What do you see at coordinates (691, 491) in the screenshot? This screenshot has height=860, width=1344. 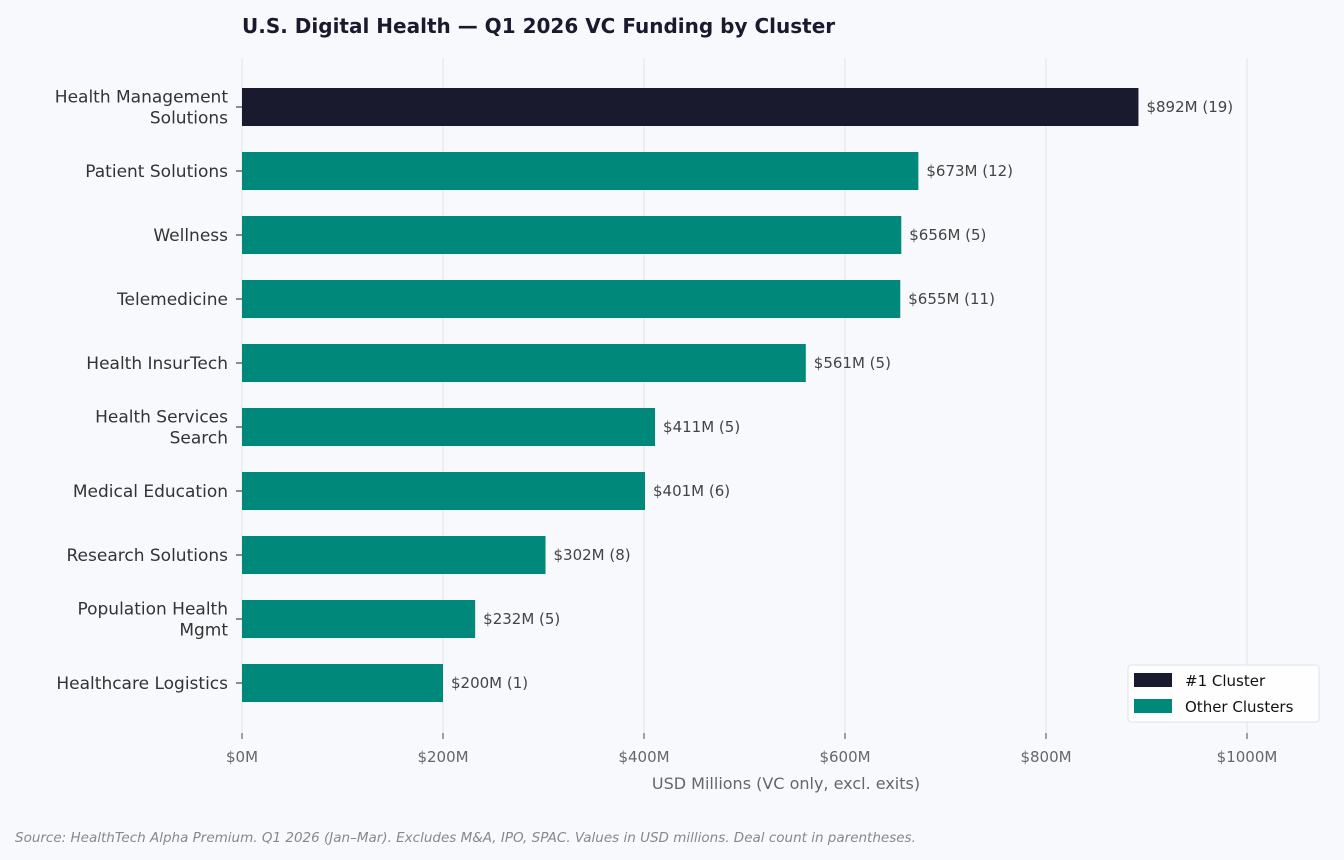 I see `data-label: $401M (6)` at bounding box center [691, 491].